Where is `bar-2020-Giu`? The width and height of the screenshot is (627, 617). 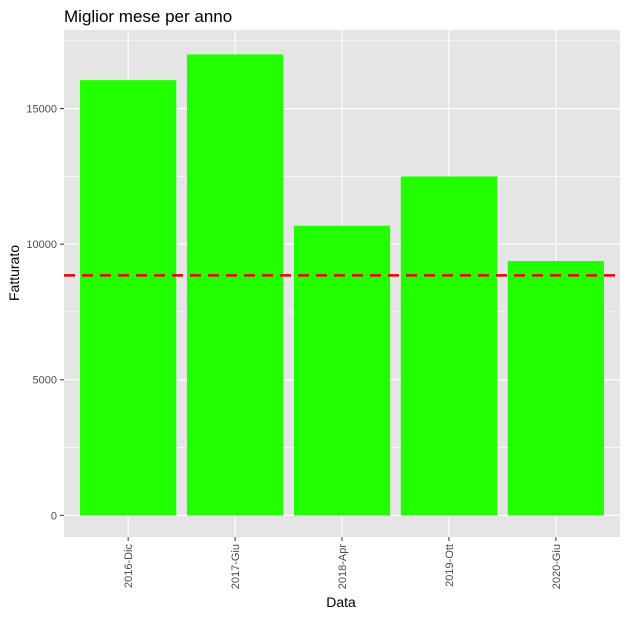 bar-2020-Giu is located at coordinates (555, 388).